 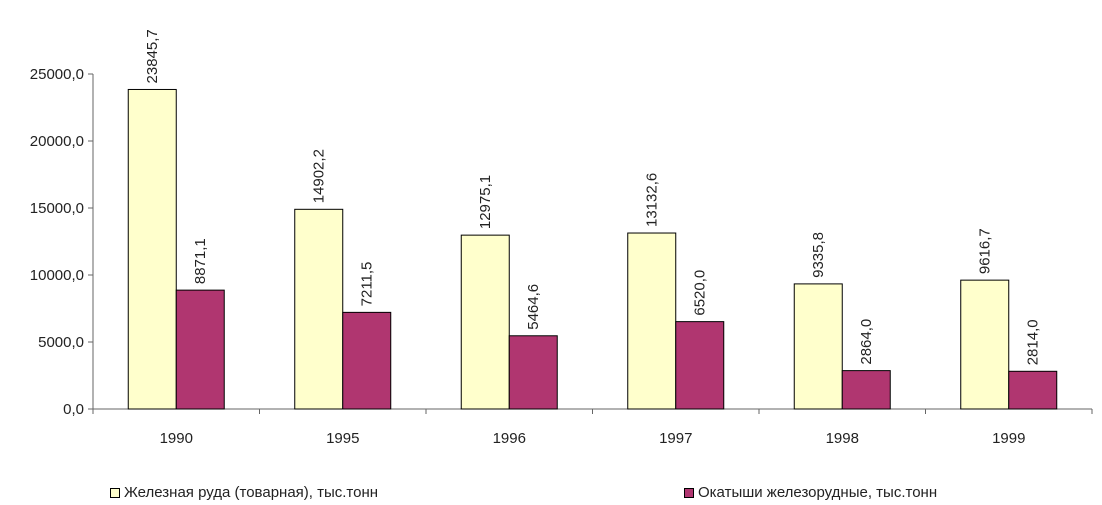 What do you see at coordinates (818, 492) in the screenshot?
I see `legend-label-series-2: Окатыши железорудные, тыс.тонн` at bounding box center [818, 492].